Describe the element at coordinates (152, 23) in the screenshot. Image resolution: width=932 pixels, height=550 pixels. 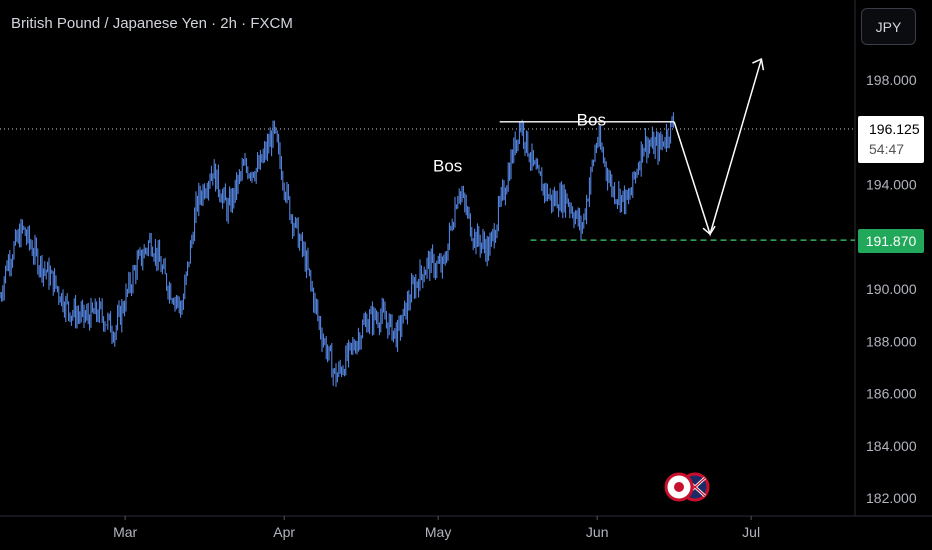
I see `symbol-title: British Pound / Japanese Yen · 2h · FXCM` at that location.